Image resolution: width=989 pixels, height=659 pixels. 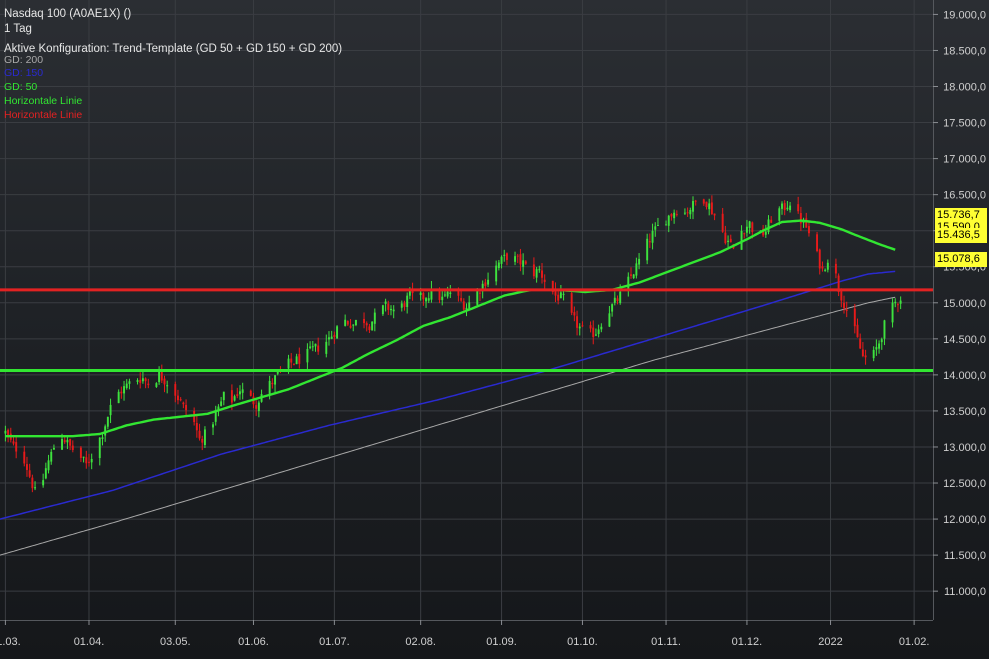 What do you see at coordinates (964, 412) in the screenshot?
I see `y-tick-label: 13.500,0` at bounding box center [964, 412].